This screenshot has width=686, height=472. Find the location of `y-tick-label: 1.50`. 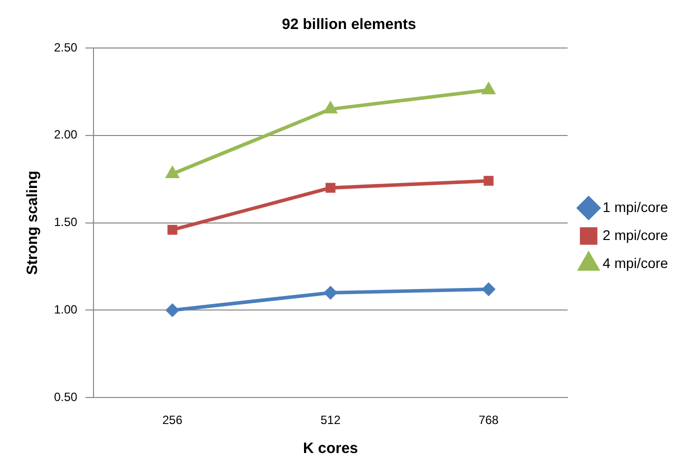

y-tick-label: 1.50 is located at coordinates (66, 222).